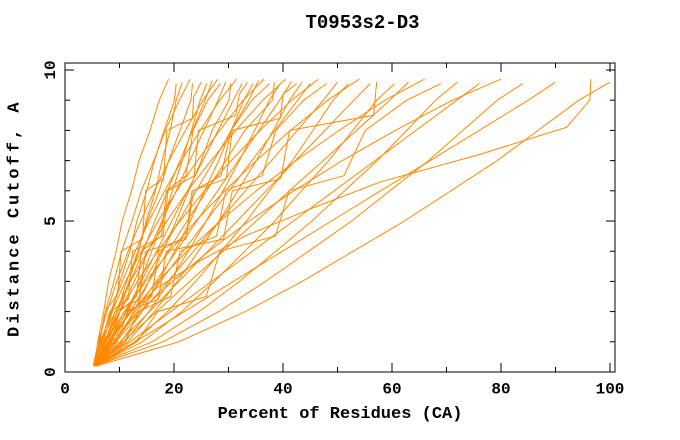 This screenshot has width=680, height=440. Describe the element at coordinates (51, 372) in the screenshot. I see `y-axis-tick-label: 0` at that location.